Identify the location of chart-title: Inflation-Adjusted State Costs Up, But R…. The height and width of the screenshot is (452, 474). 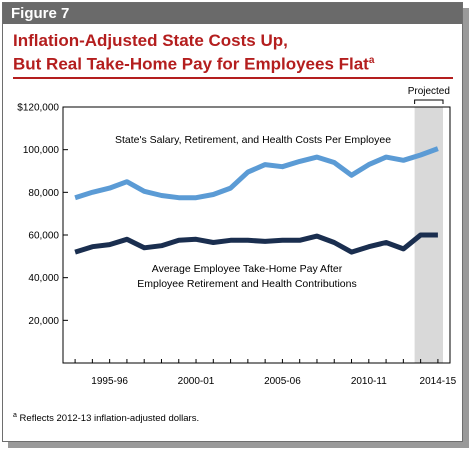
(233, 53).